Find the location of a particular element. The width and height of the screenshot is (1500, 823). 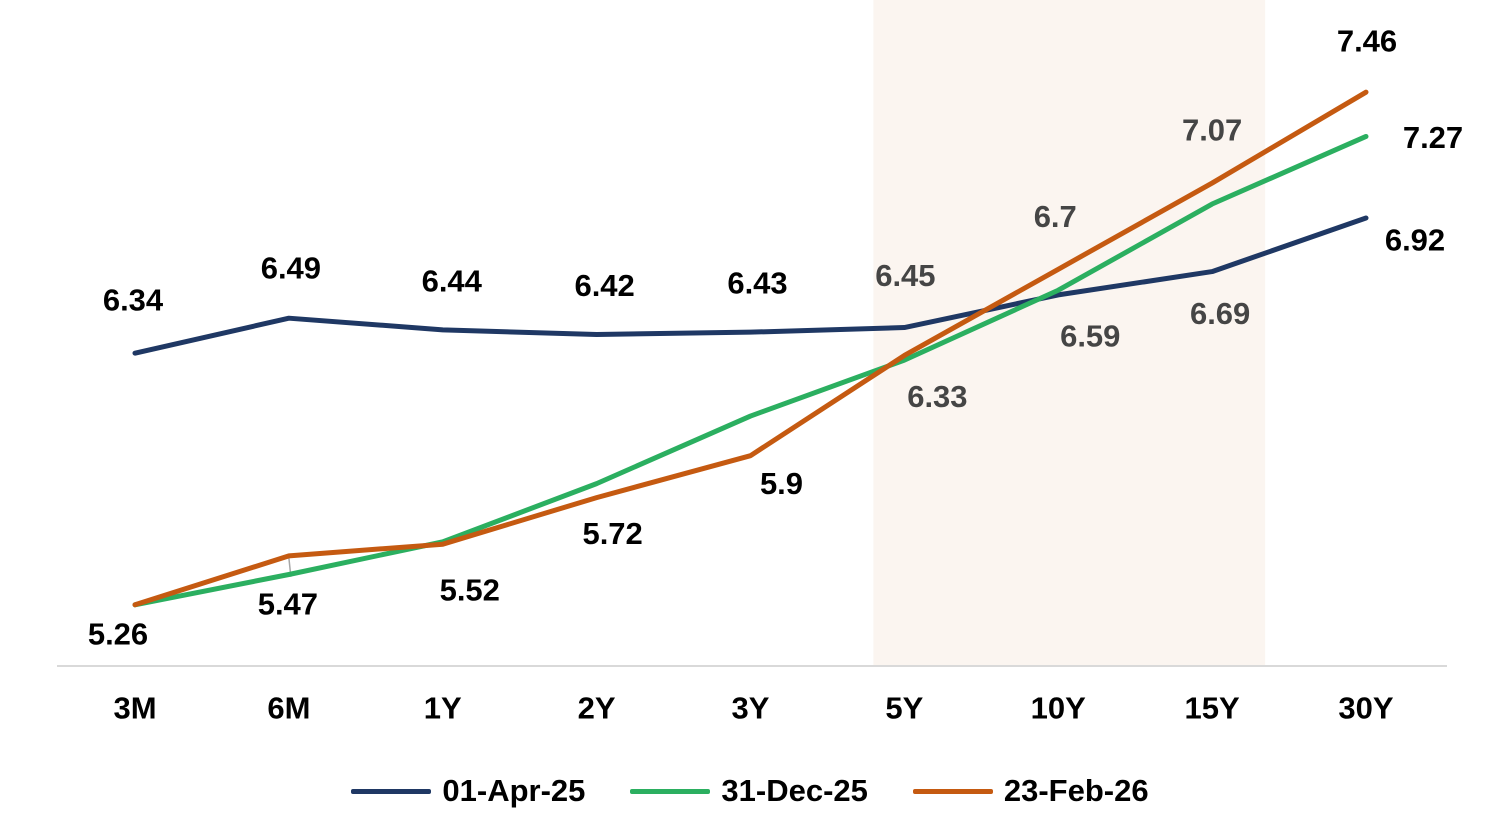

data-label: 5.47 is located at coordinates (288, 603).